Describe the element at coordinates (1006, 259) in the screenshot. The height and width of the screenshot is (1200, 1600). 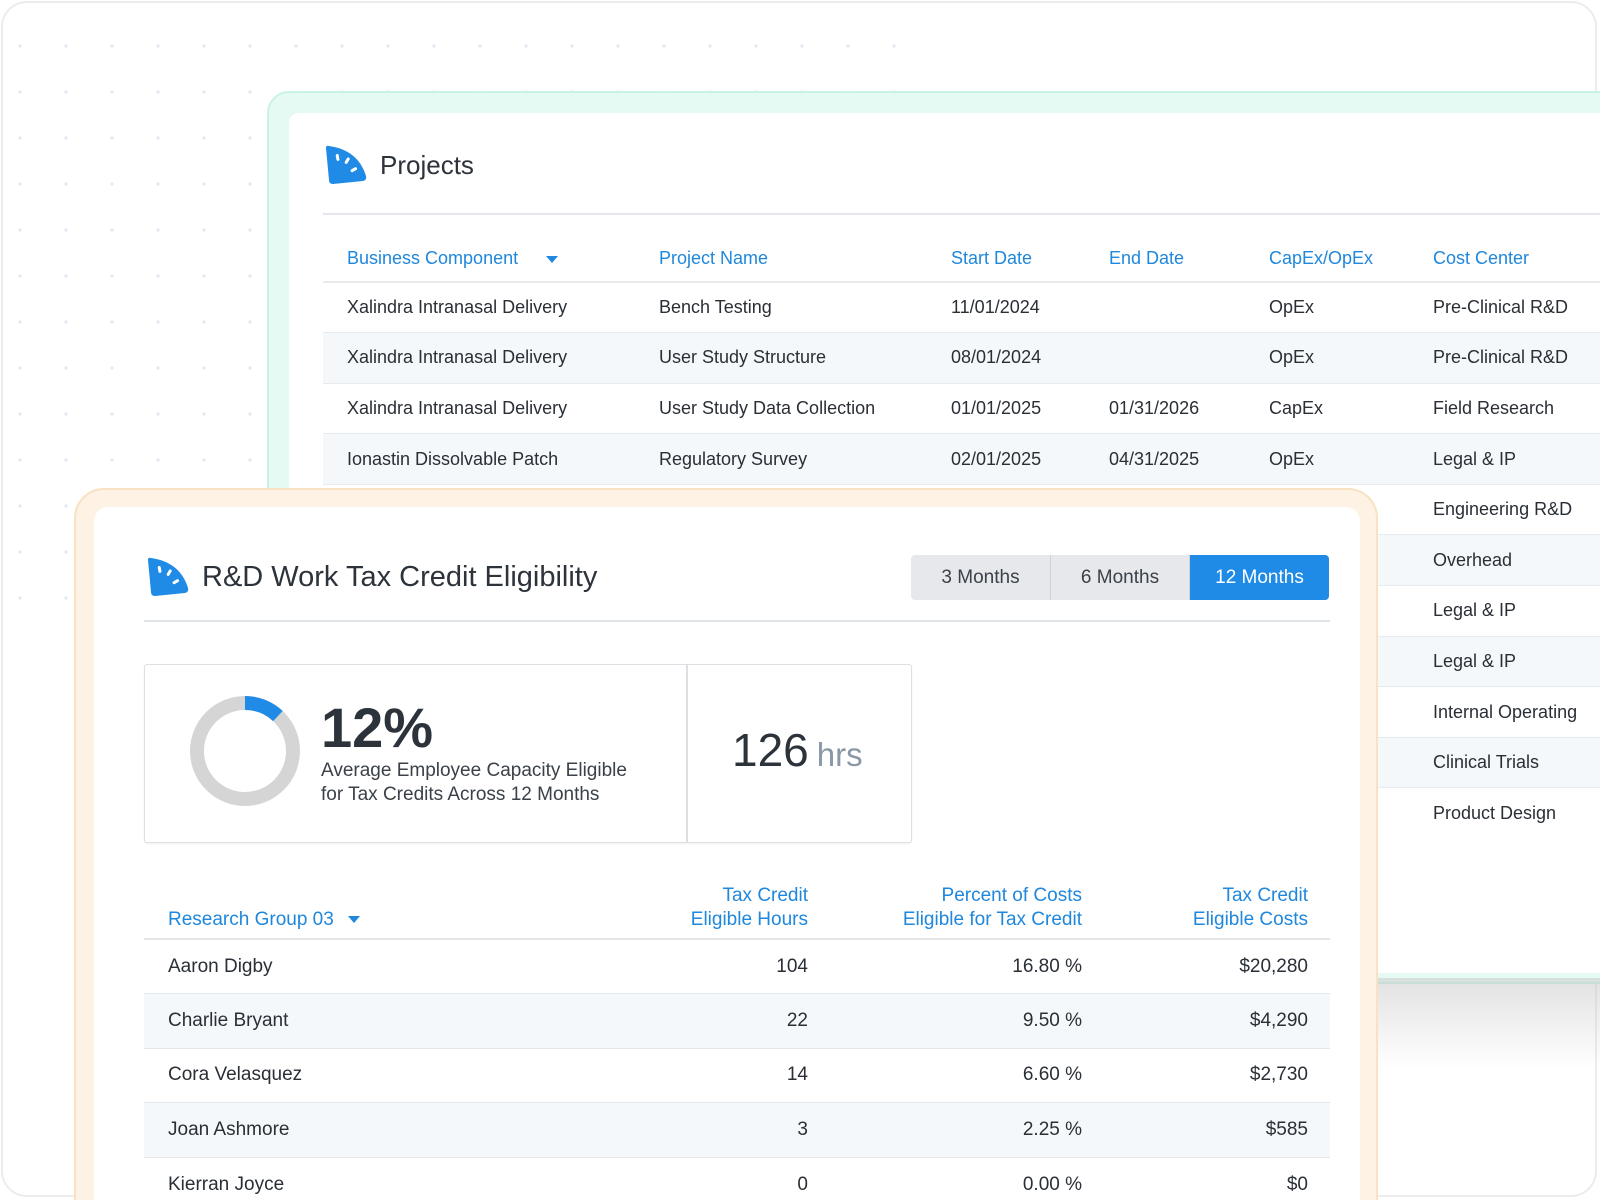
I see `column-start-date: Start Date` at that location.